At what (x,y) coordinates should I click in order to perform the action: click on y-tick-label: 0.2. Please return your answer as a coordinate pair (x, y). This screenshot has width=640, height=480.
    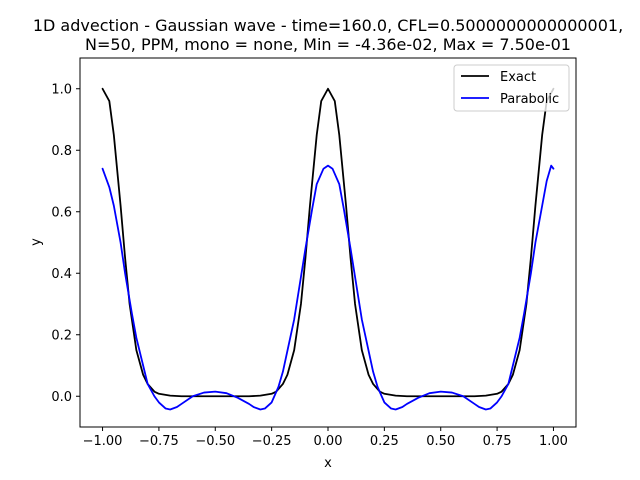
    Looking at the image, I should click on (61, 335).